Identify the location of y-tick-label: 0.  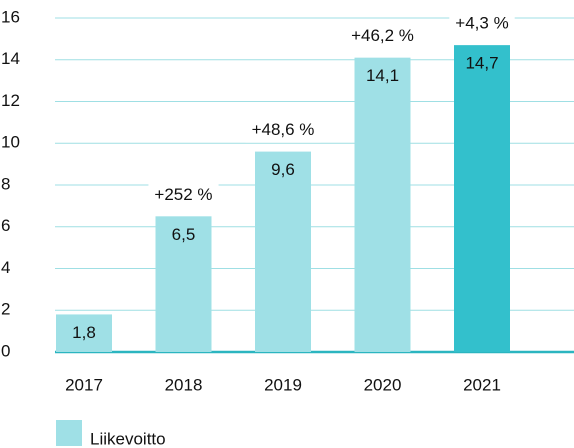
(5, 350).